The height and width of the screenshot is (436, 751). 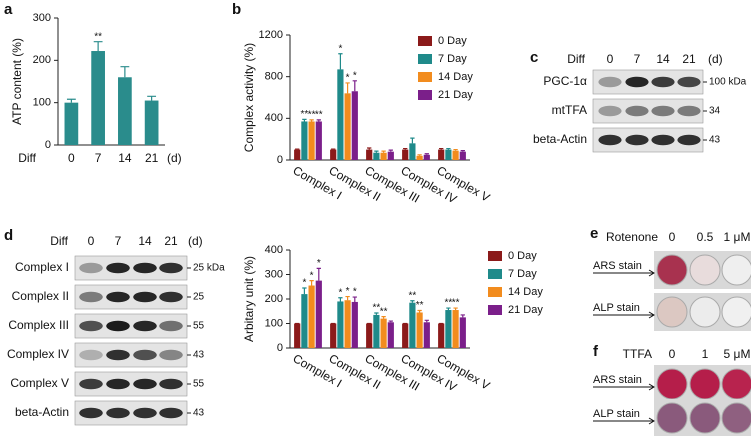 I want to click on x-tick-label: 7, so click(x=98, y=158).